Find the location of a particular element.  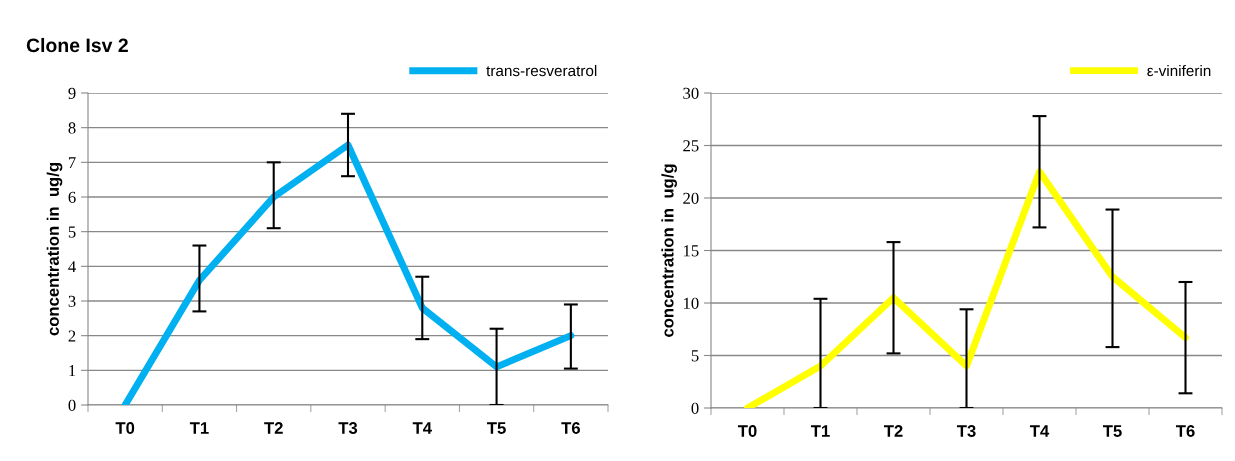

y-tick-label: 8 is located at coordinates (72, 128).